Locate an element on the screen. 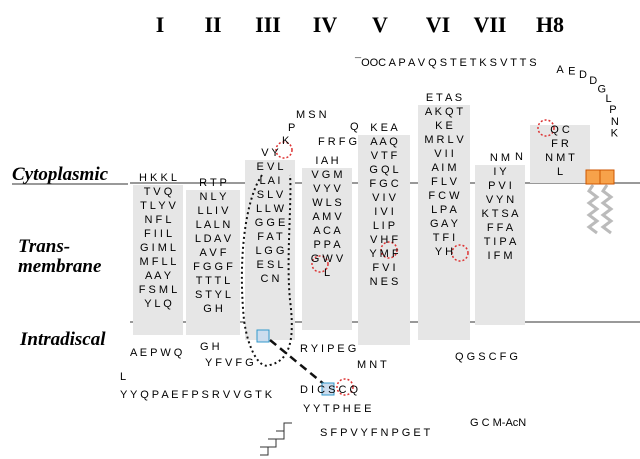  loop-residues: S F P V Y F N P G E T is located at coordinates (375, 433).